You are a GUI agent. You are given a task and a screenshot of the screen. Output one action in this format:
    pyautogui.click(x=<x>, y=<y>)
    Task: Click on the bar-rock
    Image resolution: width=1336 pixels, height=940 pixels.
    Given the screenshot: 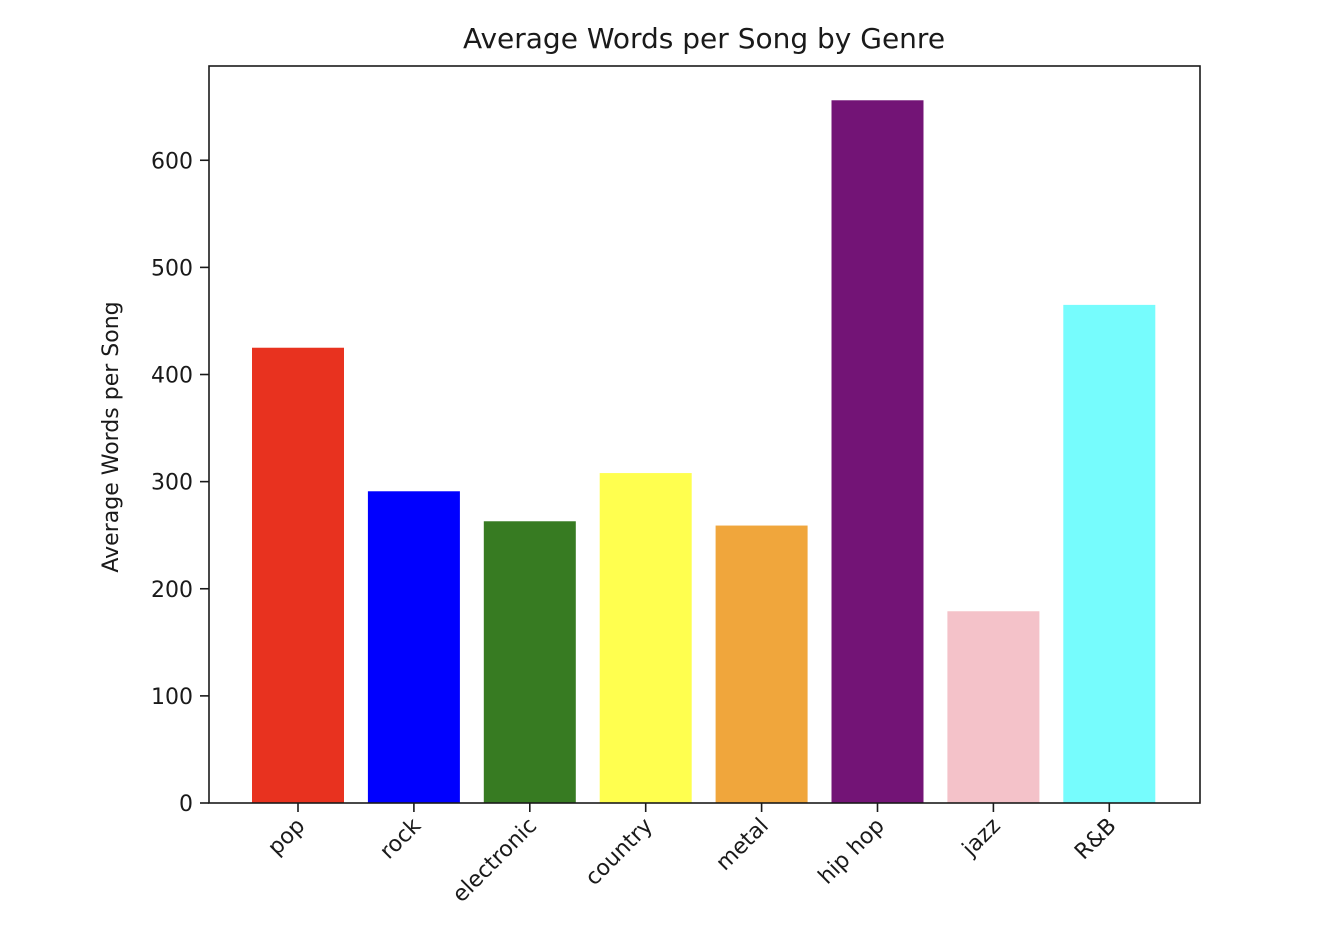 What is the action you would take?
    pyautogui.click(x=413, y=647)
    